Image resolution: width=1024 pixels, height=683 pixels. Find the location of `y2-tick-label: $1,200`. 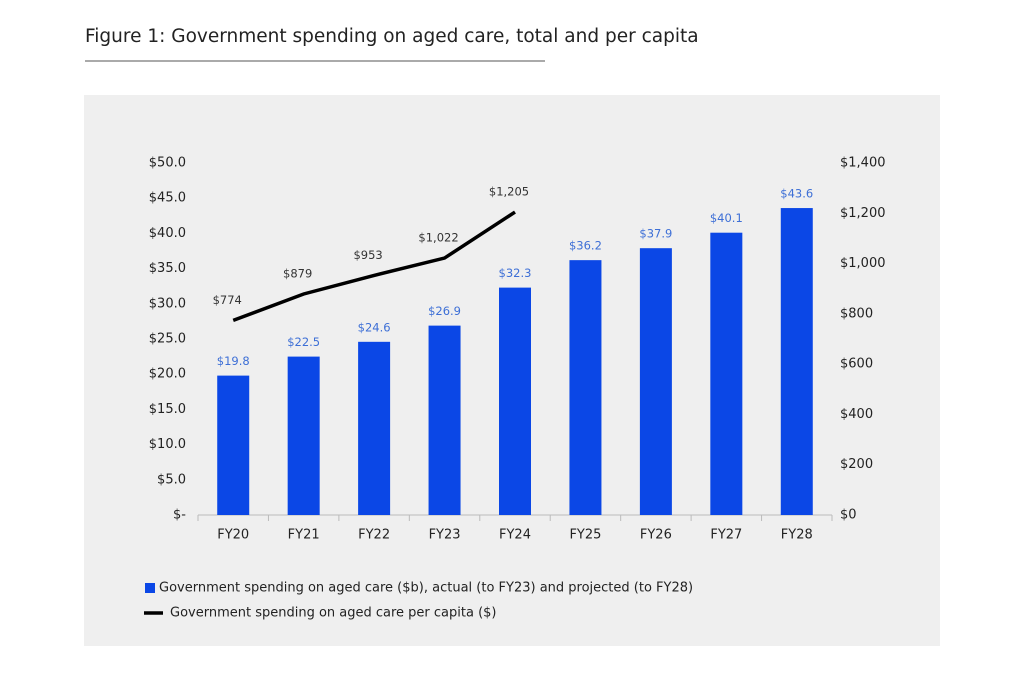

y2-tick-label: $1,200 is located at coordinates (863, 213).